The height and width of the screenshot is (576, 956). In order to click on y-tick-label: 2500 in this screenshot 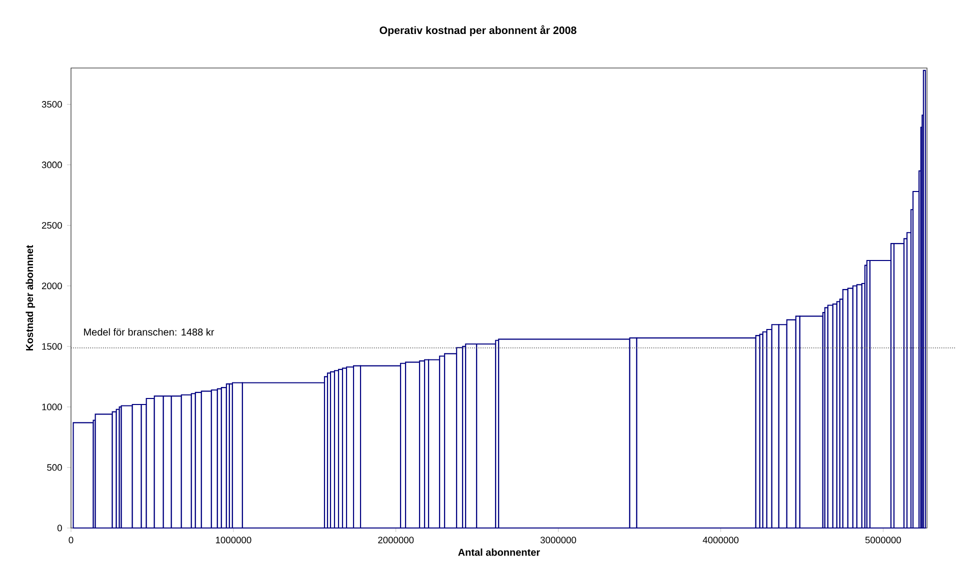, I will do `click(52, 225)`.